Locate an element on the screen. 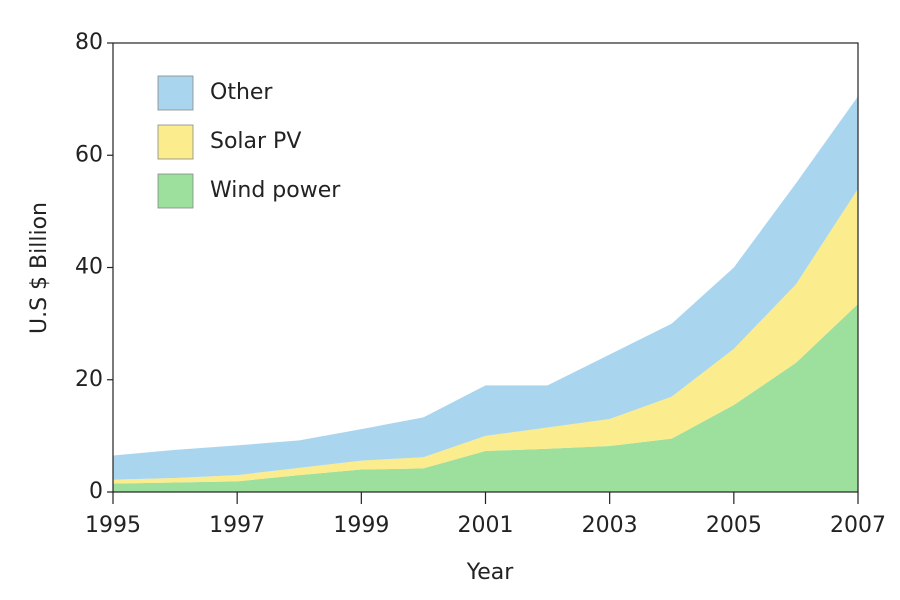 The height and width of the screenshot is (600, 900). y-tick-label: 80 is located at coordinates (89, 42).